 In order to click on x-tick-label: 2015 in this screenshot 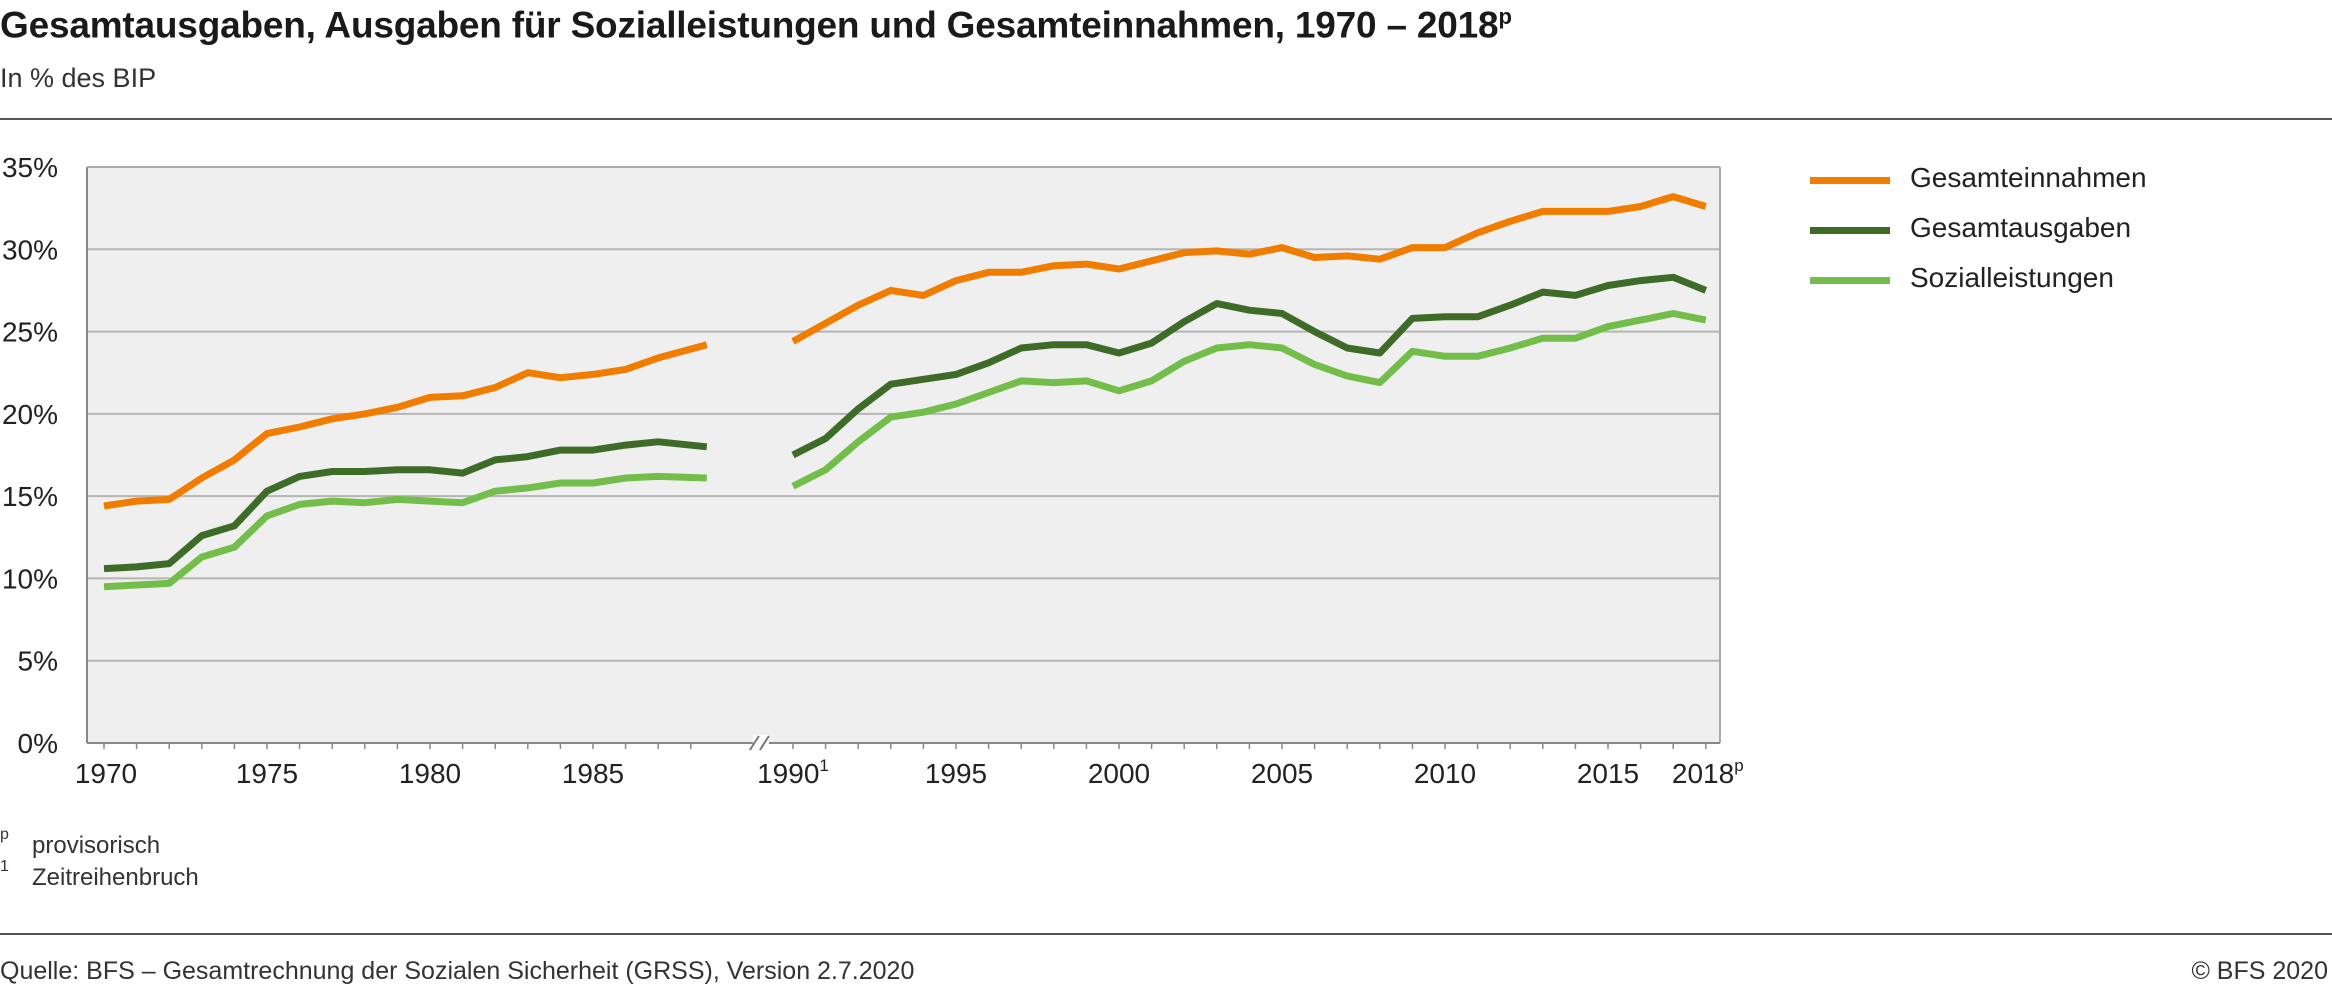, I will do `click(1608, 773)`.